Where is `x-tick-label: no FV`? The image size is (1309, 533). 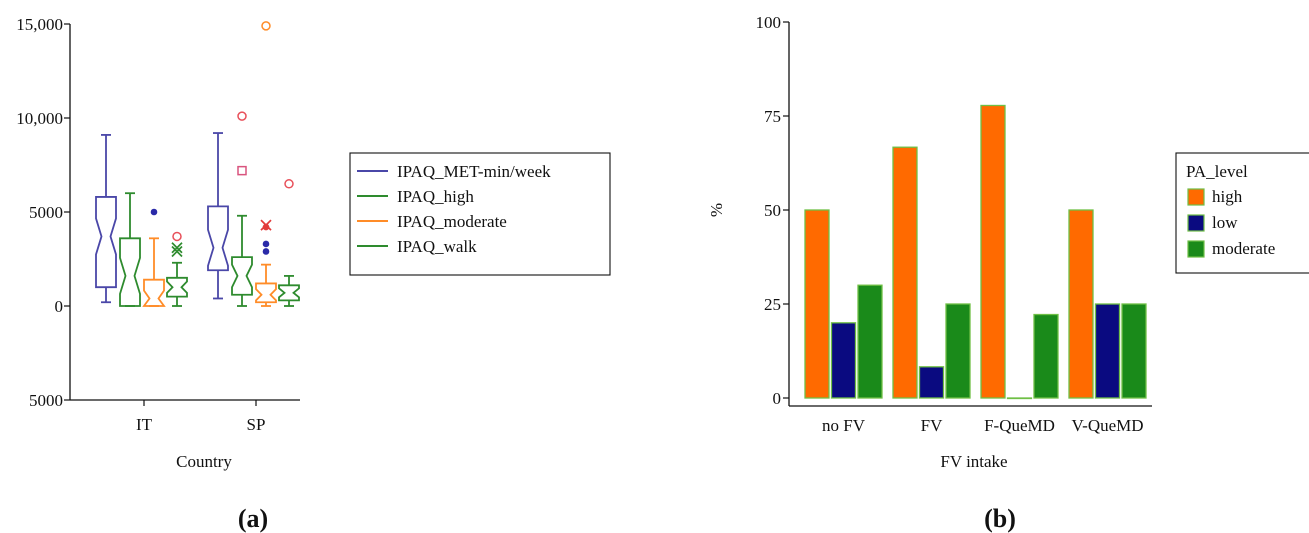
x-tick-label: no FV is located at coordinates (844, 425).